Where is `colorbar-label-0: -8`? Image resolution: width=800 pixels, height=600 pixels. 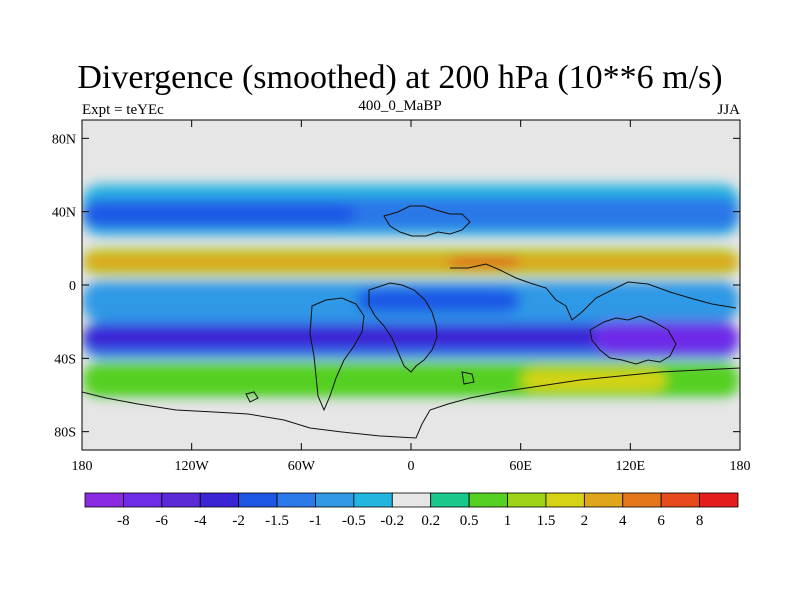 colorbar-label-0: -8 is located at coordinates (123, 521).